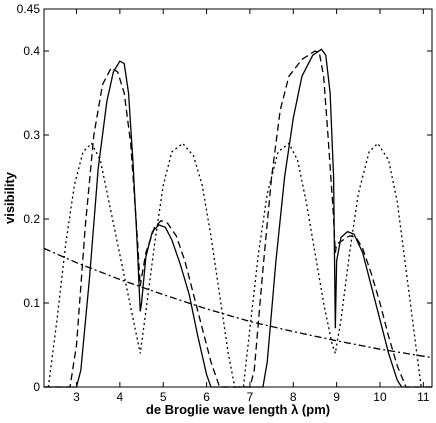  I want to click on x-tick-label: 6, so click(206, 397).